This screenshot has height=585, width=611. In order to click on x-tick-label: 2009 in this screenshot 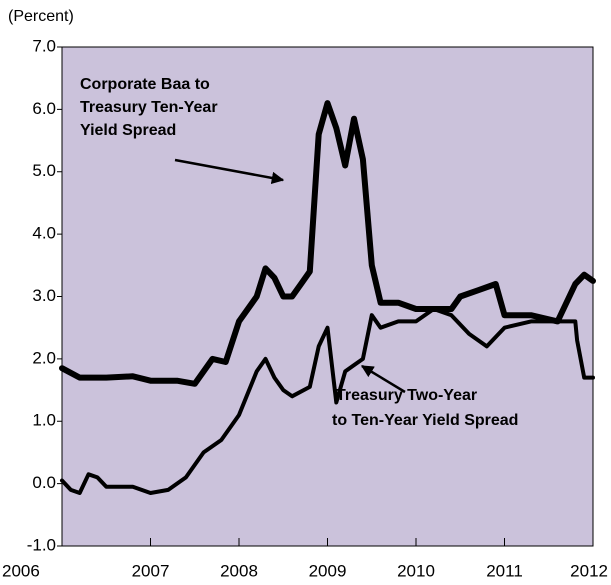, I will do `click(328, 570)`.